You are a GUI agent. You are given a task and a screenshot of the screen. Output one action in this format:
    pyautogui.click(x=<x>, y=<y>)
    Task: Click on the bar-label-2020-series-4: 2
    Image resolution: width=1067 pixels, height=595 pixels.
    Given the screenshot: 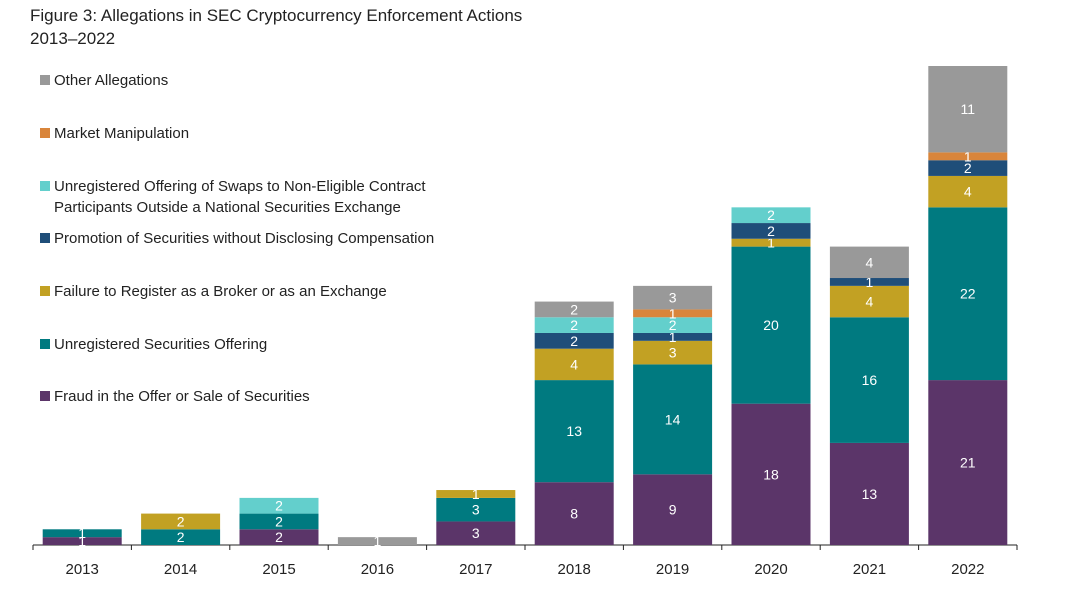 What is the action you would take?
    pyautogui.click(x=771, y=215)
    